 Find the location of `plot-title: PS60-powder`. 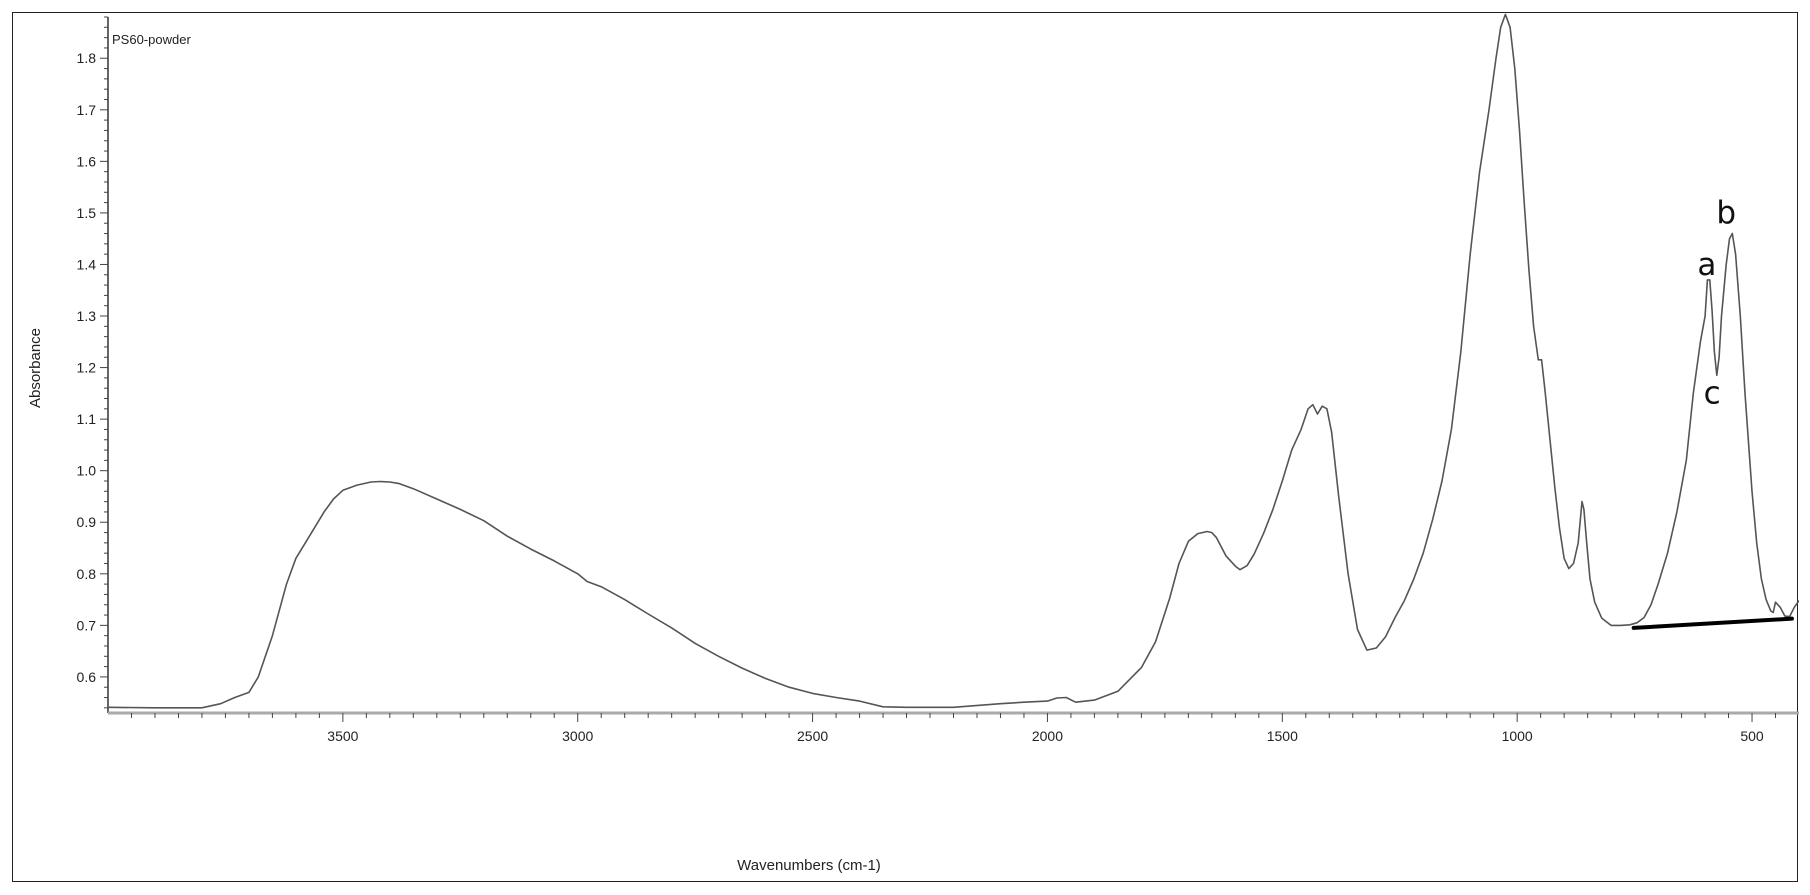

plot-title: PS60-powder is located at coordinates (151, 39).